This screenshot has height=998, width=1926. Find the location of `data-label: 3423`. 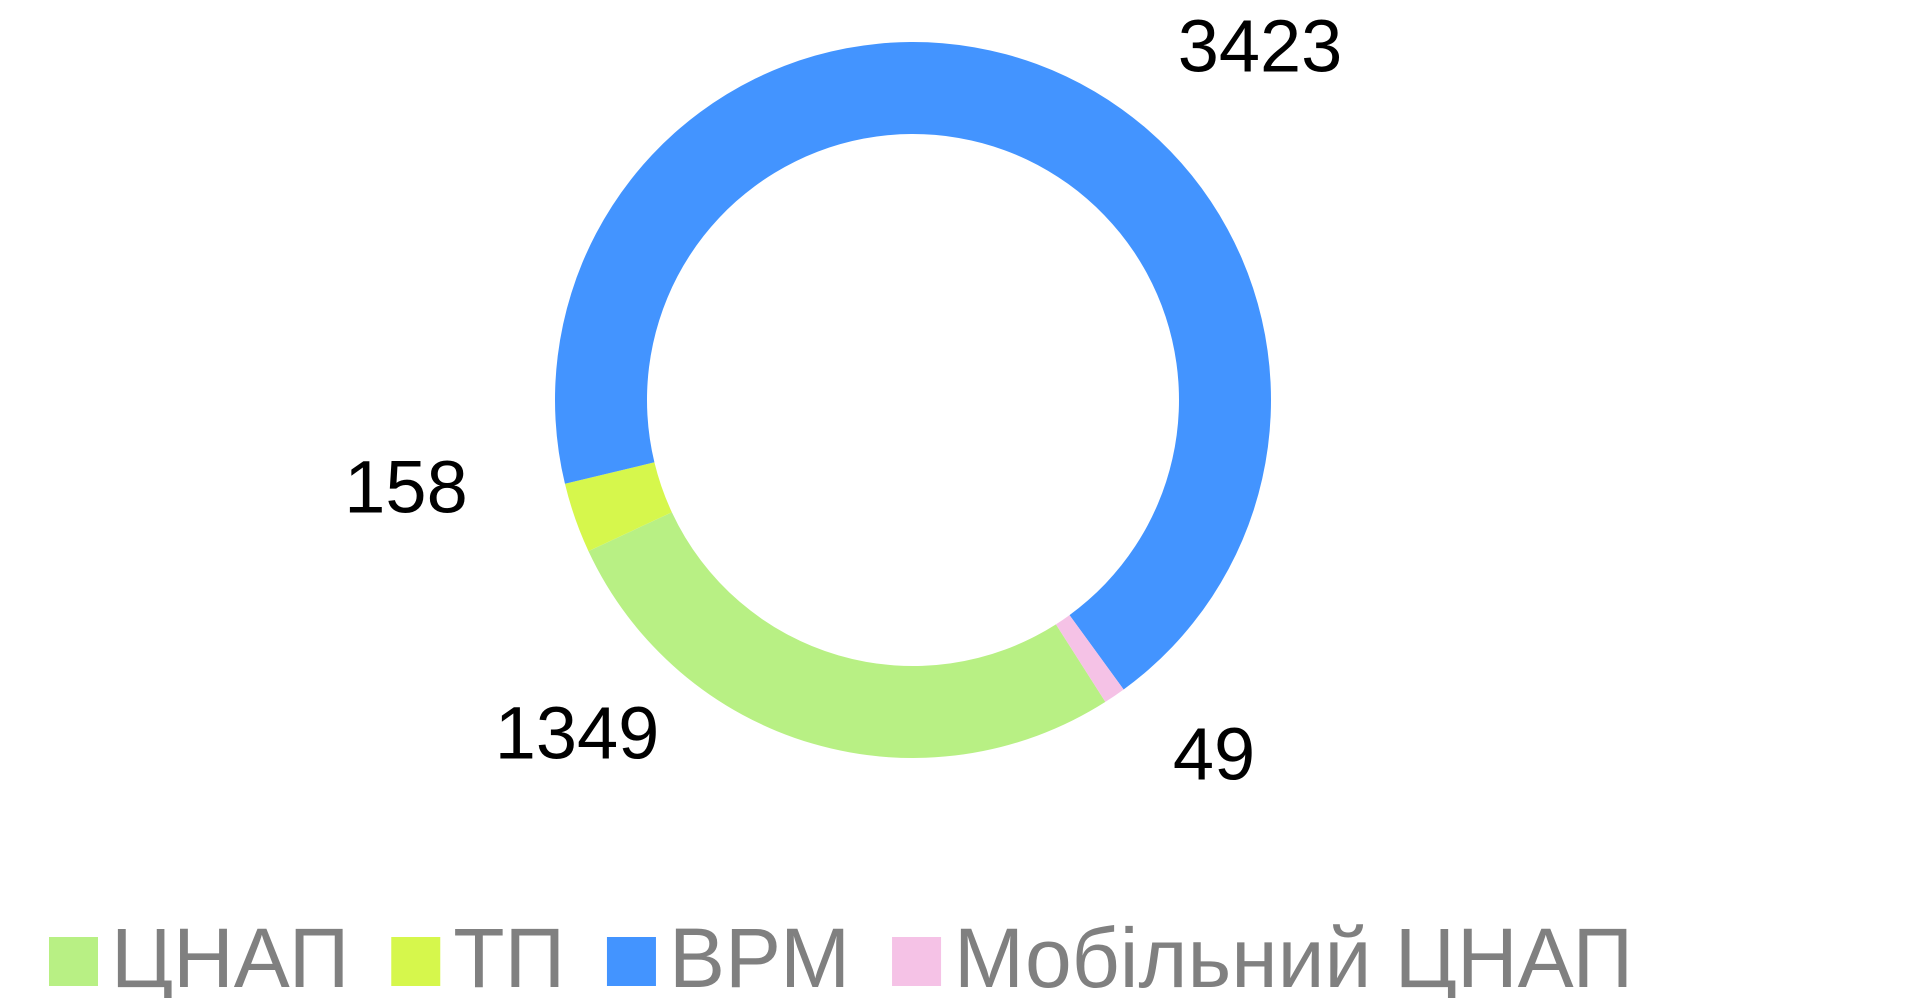

data-label: 3423 is located at coordinates (1260, 46).